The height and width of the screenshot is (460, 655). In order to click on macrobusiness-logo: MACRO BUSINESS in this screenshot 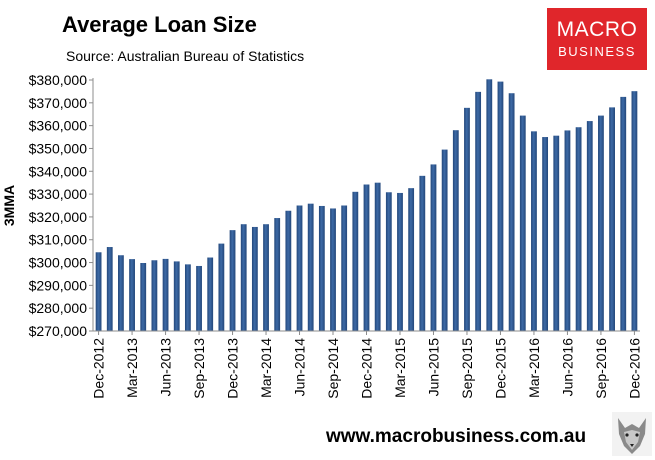, I will do `click(597, 39)`.